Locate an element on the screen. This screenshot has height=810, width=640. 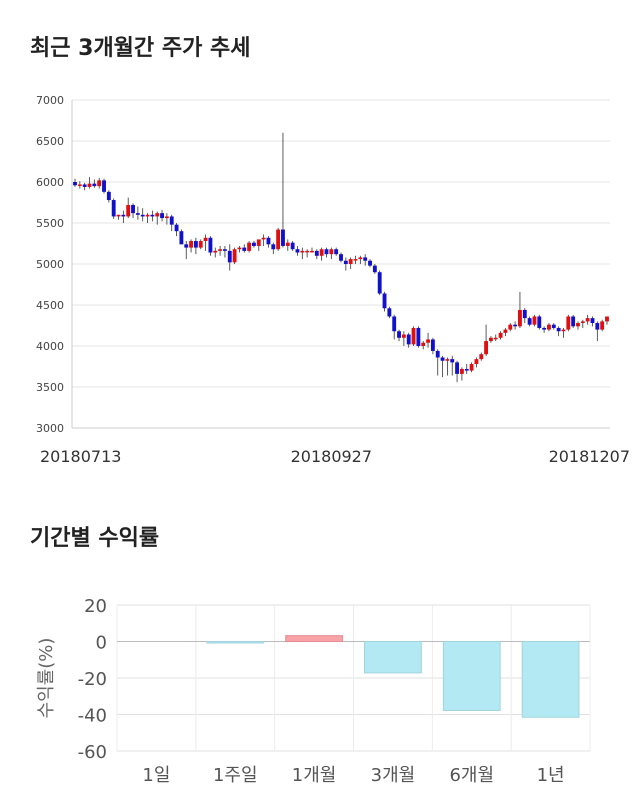
y-tick-label: -60 is located at coordinates (92, 752).